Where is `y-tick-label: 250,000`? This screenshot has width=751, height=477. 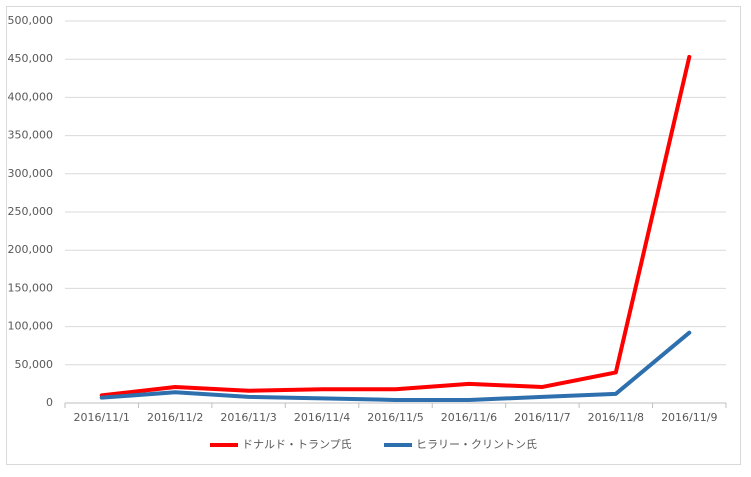 y-tick-label: 250,000 is located at coordinates (31, 211).